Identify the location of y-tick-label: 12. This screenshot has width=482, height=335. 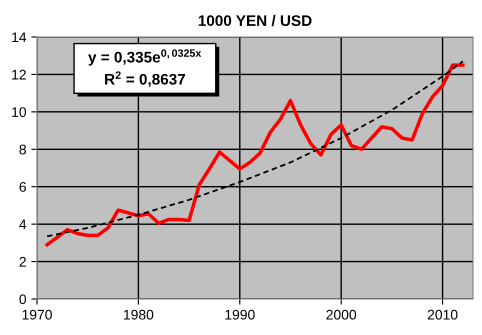
(19, 75).